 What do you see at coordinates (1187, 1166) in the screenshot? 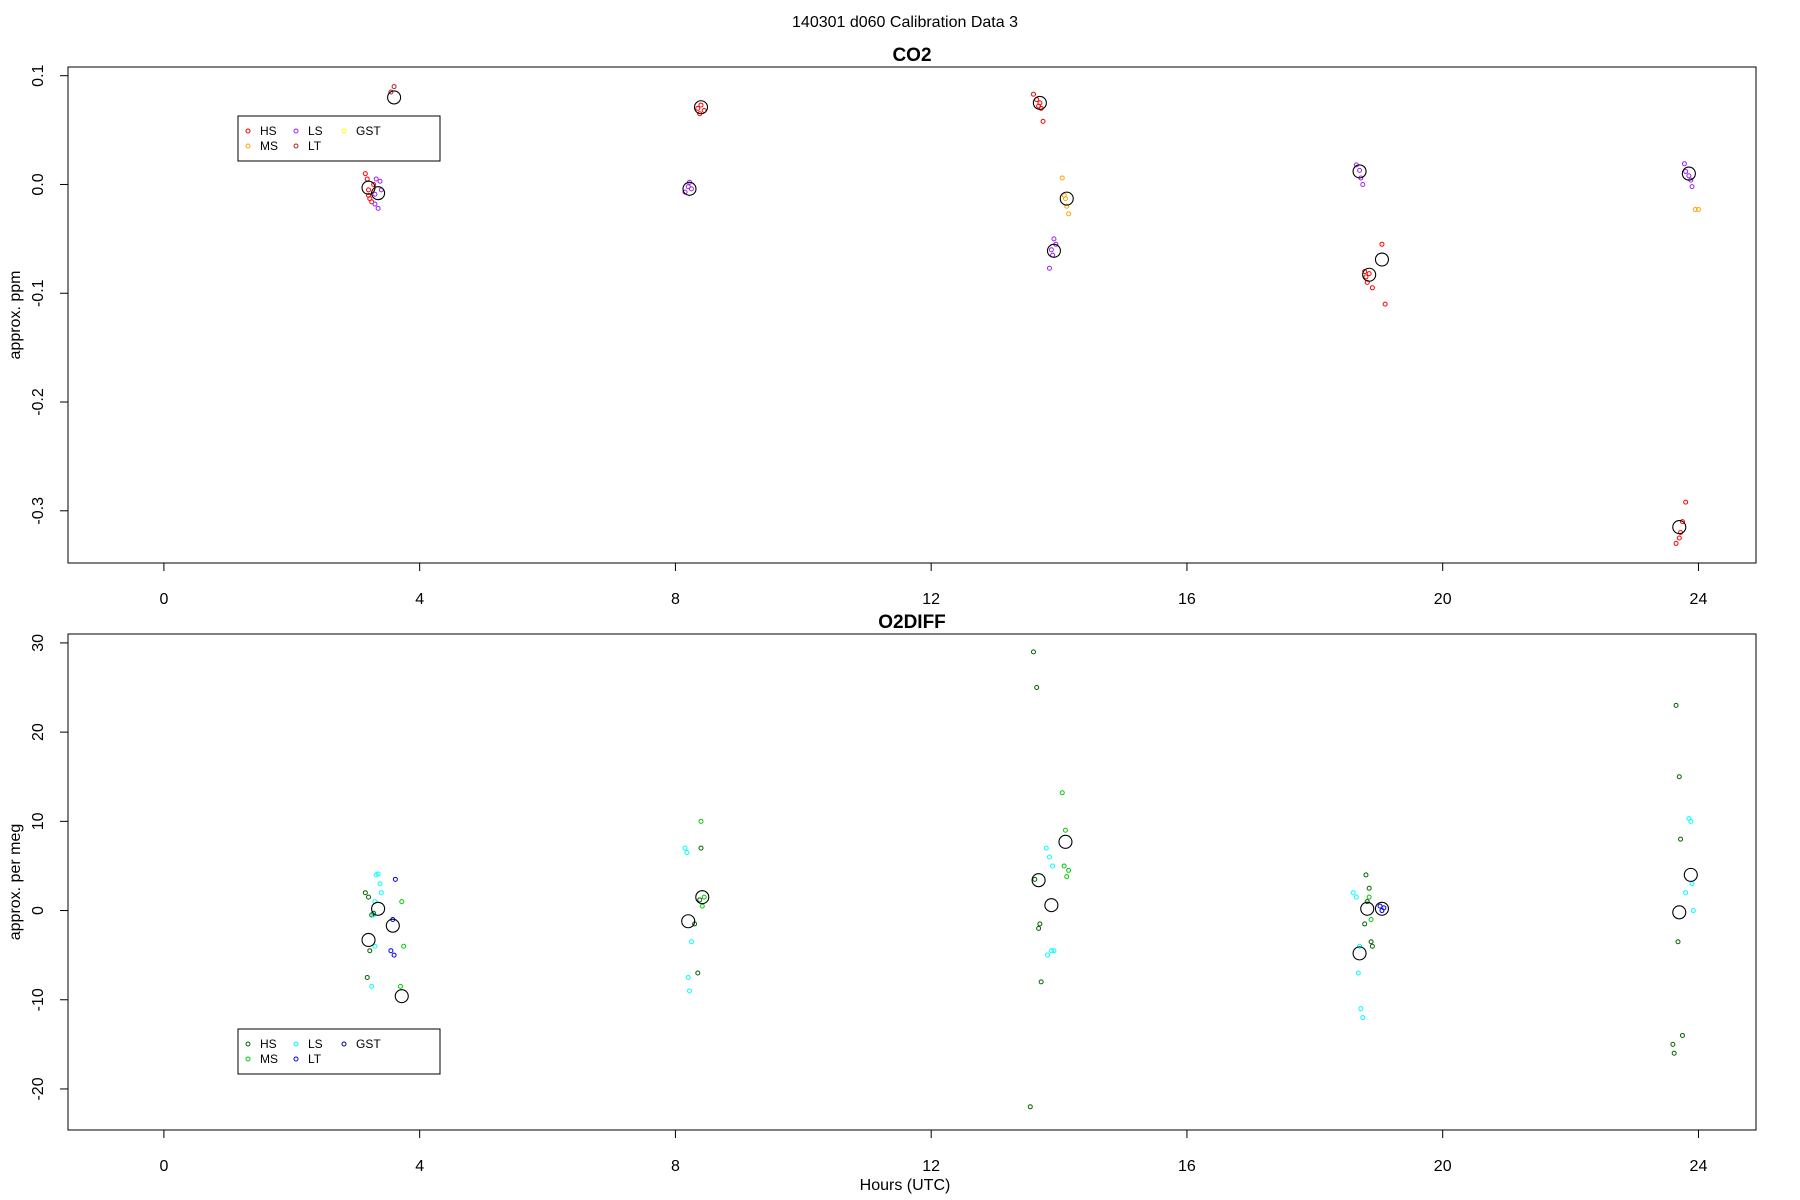
I see `x-tick-label: 16` at bounding box center [1187, 1166].